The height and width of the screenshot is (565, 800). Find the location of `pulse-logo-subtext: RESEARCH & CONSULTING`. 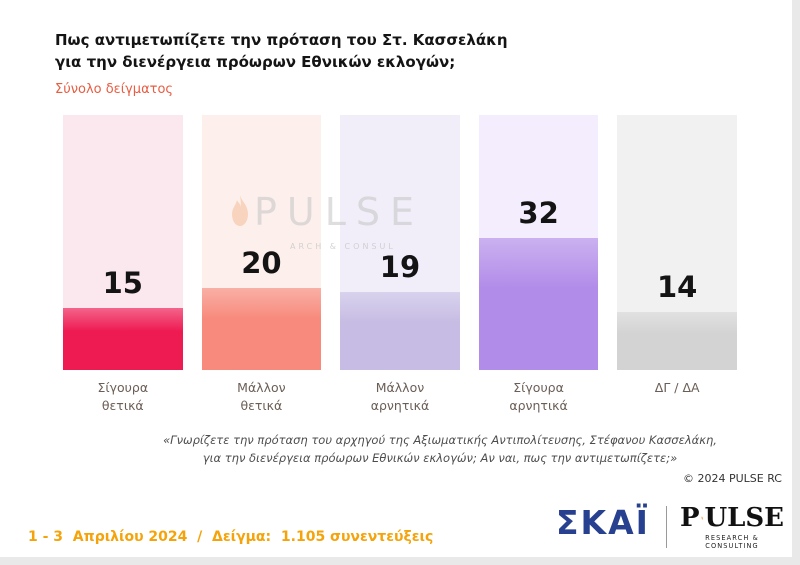

pulse-logo-subtext: RESEARCH & CONSULTING is located at coordinates (732, 542).